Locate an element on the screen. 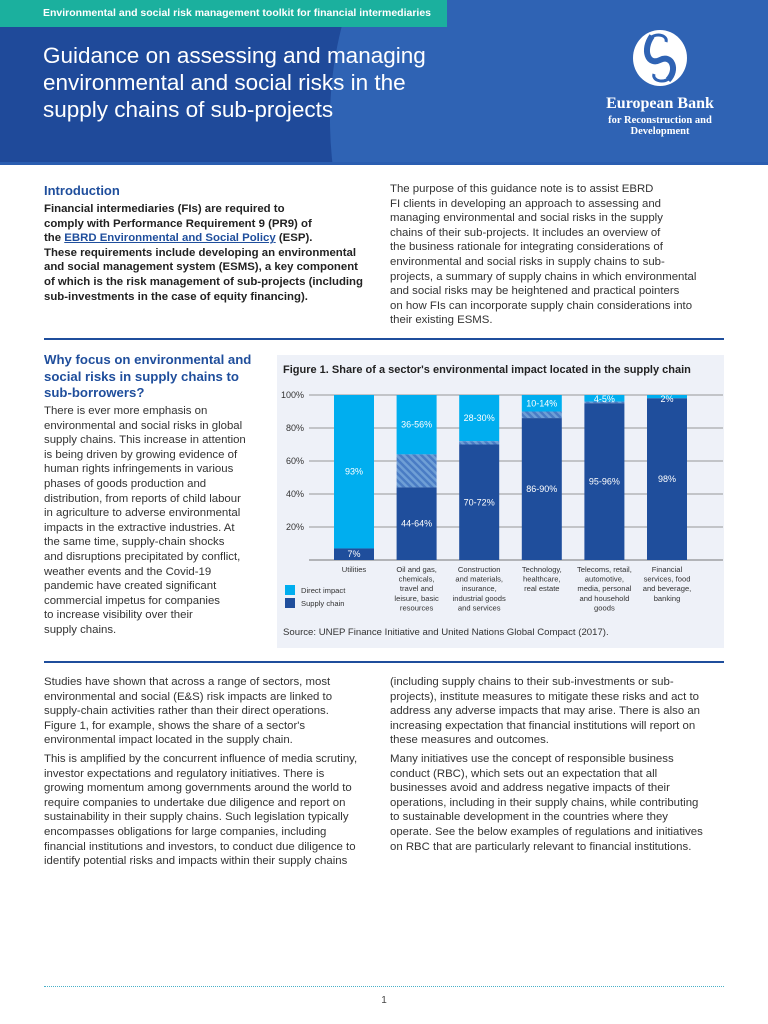 This screenshot has width=768, height=1024. y-tick-label: 80% is located at coordinates (295, 428).